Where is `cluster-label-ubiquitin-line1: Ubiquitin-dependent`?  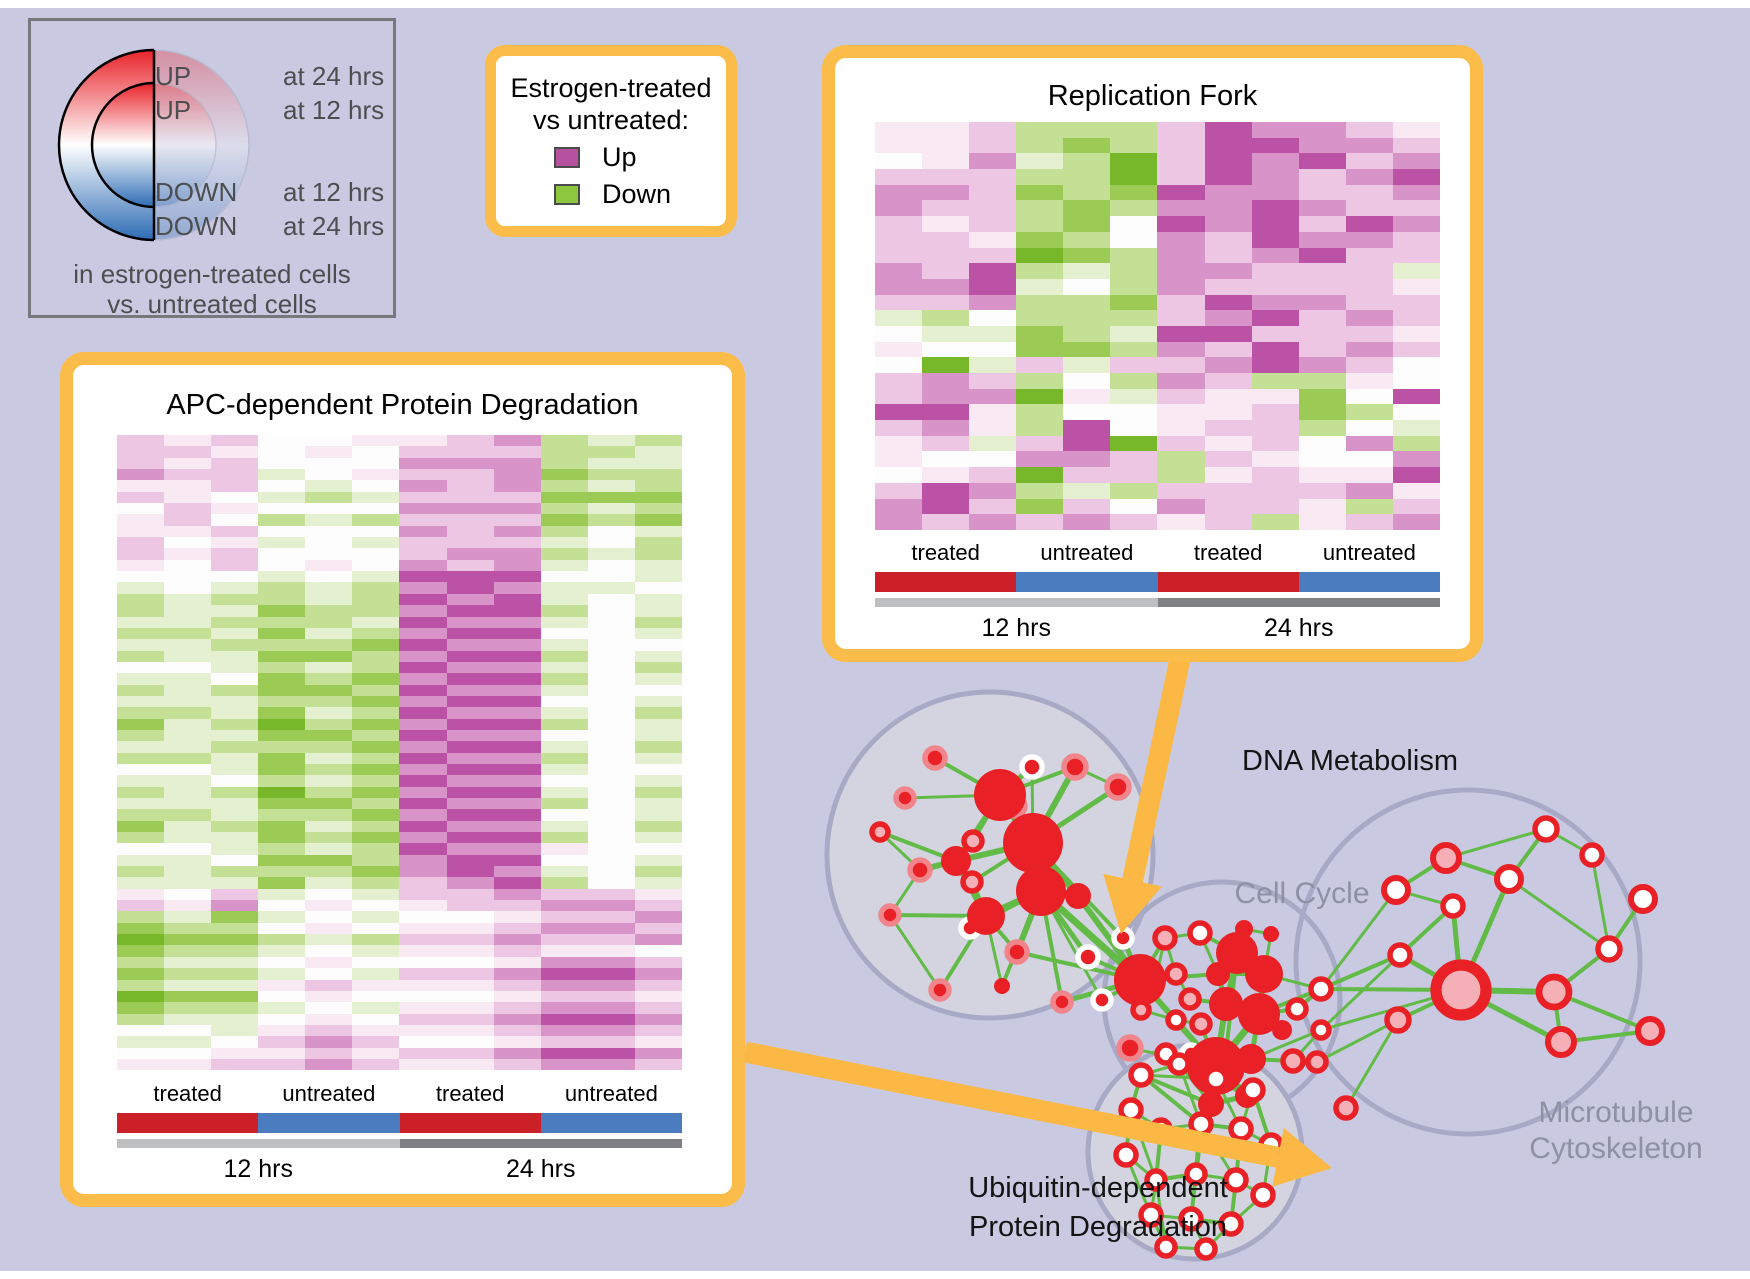
cluster-label-ubiquitin-line1: Ubiquitin-dependent is located at coordinates (1098, 1188).